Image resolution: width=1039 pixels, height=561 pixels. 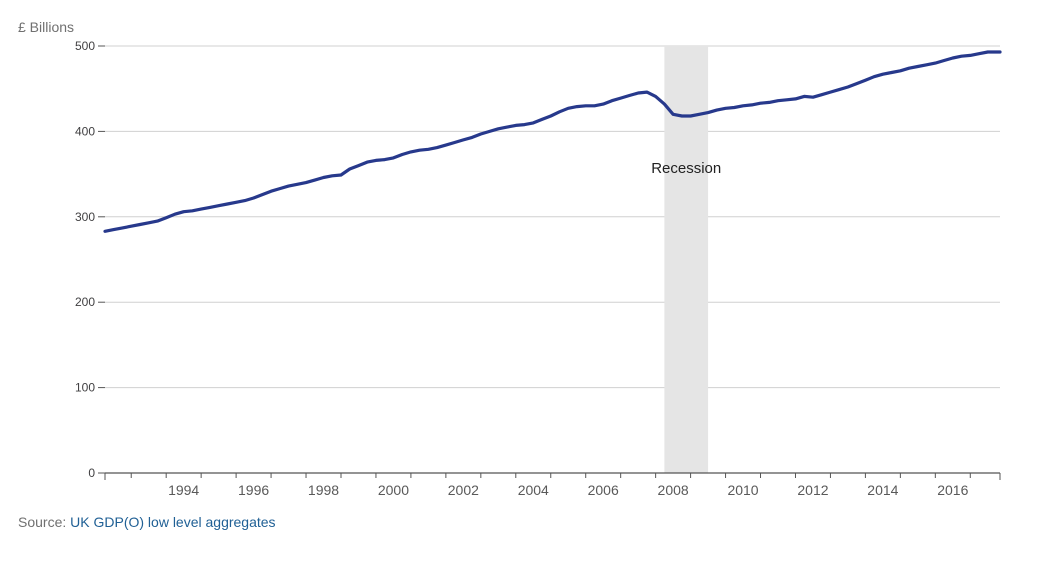 What do you see at coordinates (673, 490) in the screenshot?
I see `x-tick-label-2008: 2008` at bounding box center [673, 490].